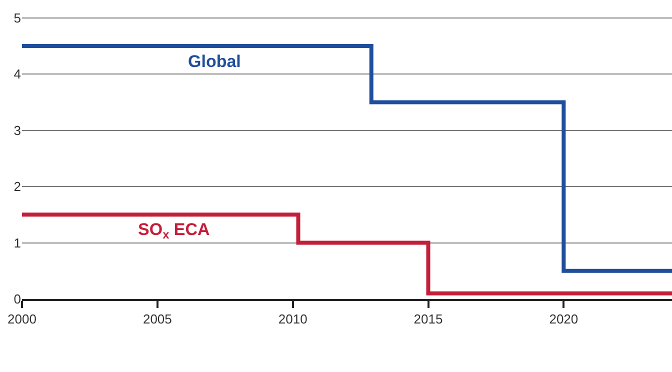 The height and width of the screenshot is (372, 672). What do you see at coordinates (17, 242) in the screenshot?
I see `y-tick-label: 1` at bounding box center [17, 242].